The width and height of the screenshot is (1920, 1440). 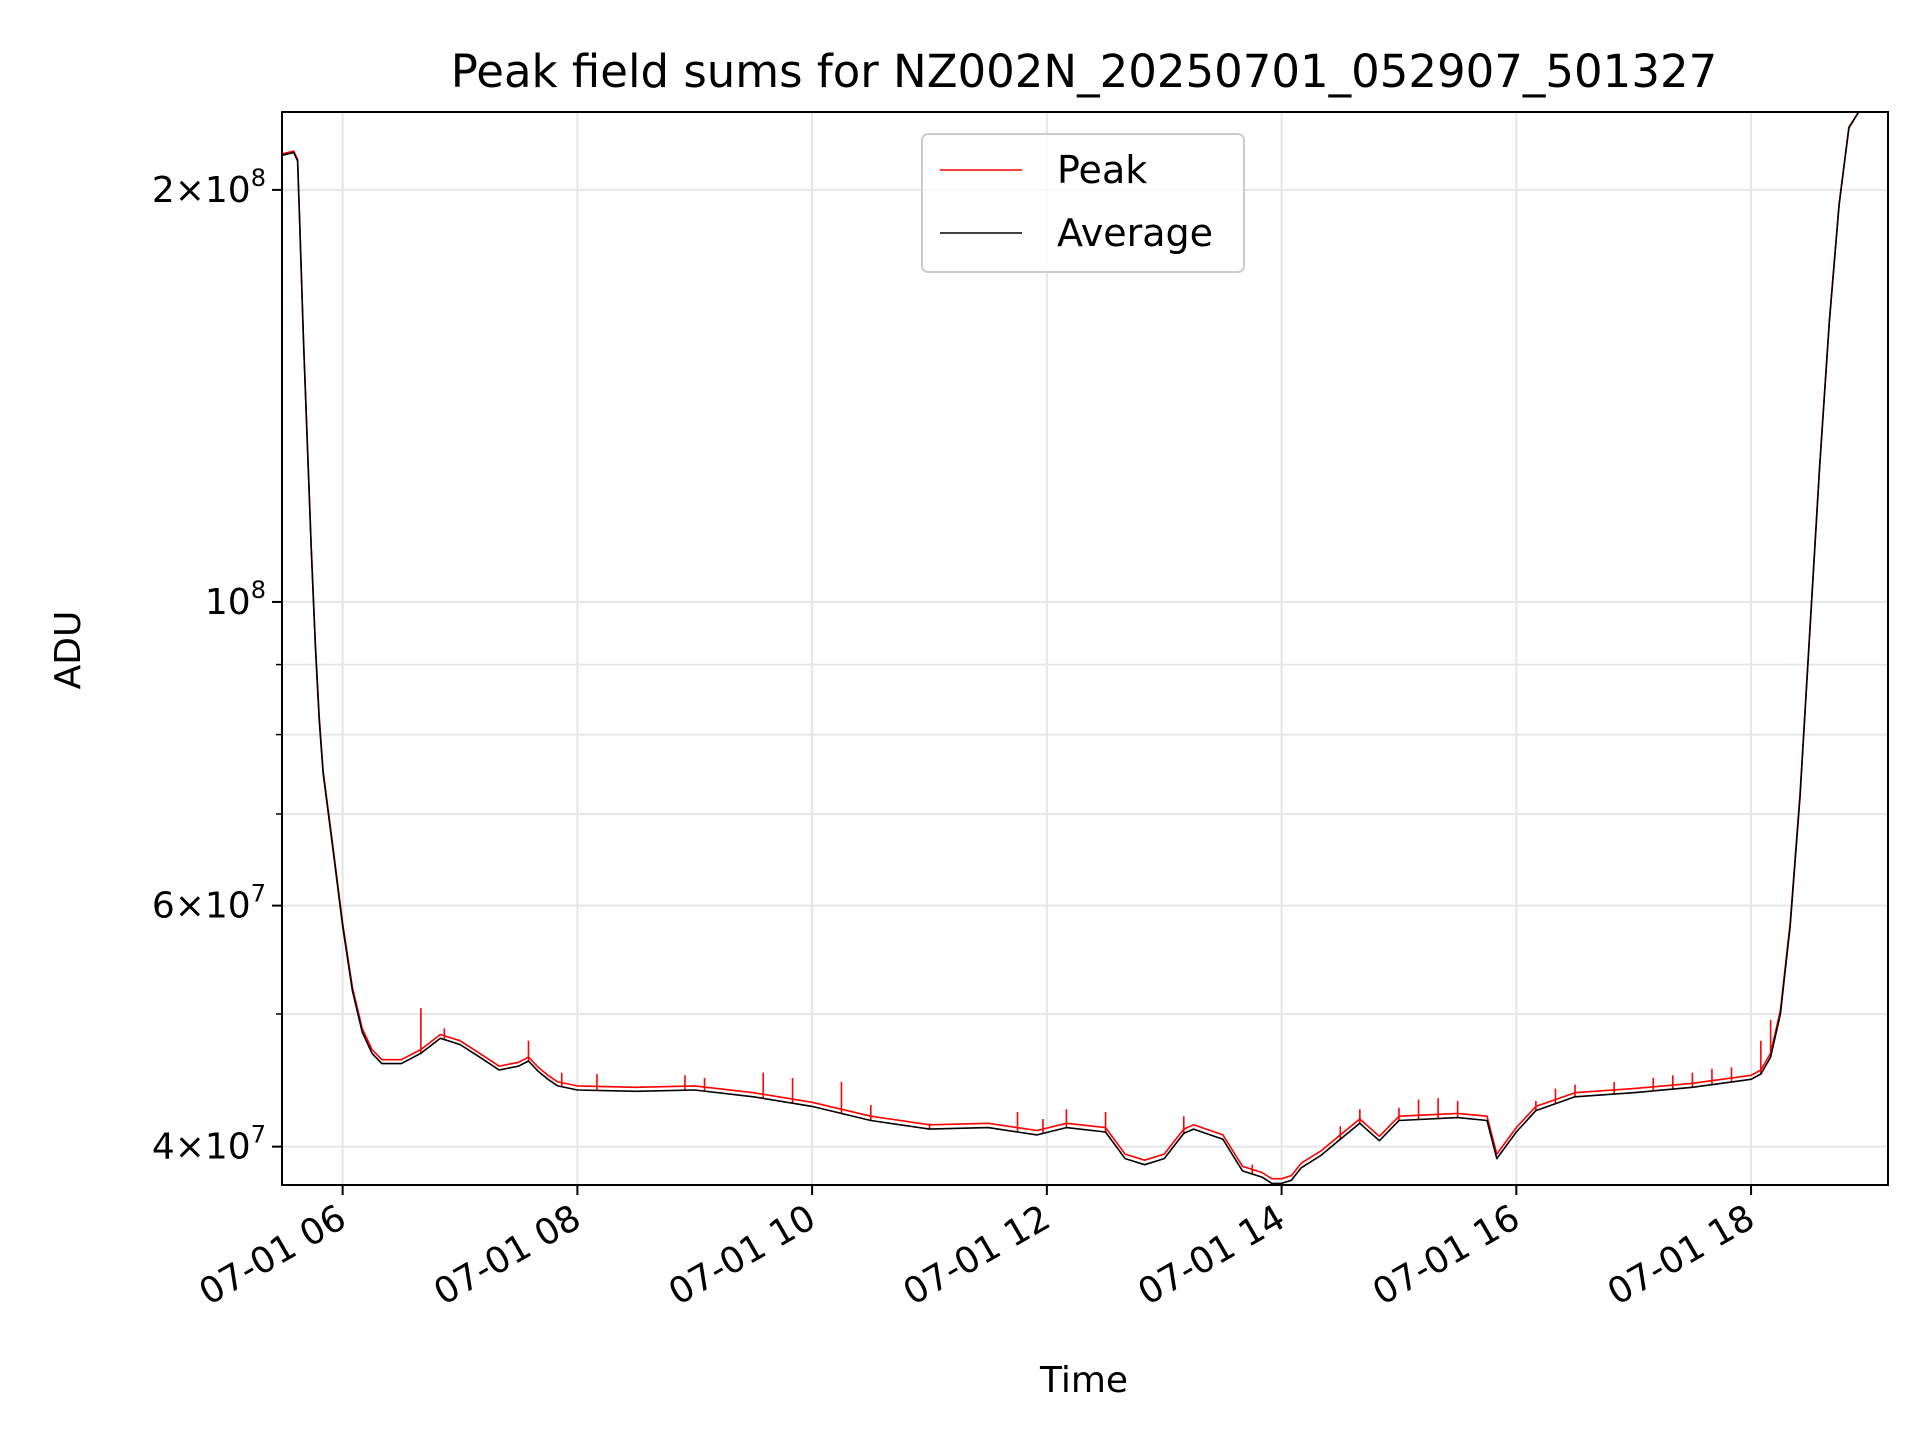 I want to click on y-tick-label: 6×107, so click(x=209, y=903).